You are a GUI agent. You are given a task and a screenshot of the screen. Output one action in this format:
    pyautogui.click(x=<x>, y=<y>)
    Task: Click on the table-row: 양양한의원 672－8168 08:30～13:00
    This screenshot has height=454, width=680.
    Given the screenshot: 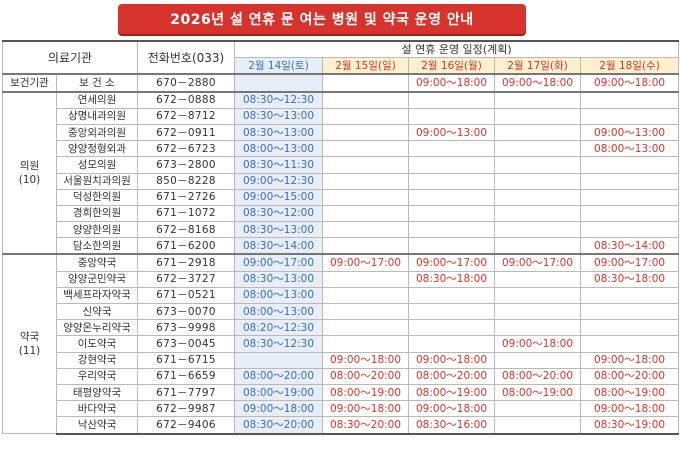 What is the action you would take?
    pyautogui.click(x=341, y=230)
    